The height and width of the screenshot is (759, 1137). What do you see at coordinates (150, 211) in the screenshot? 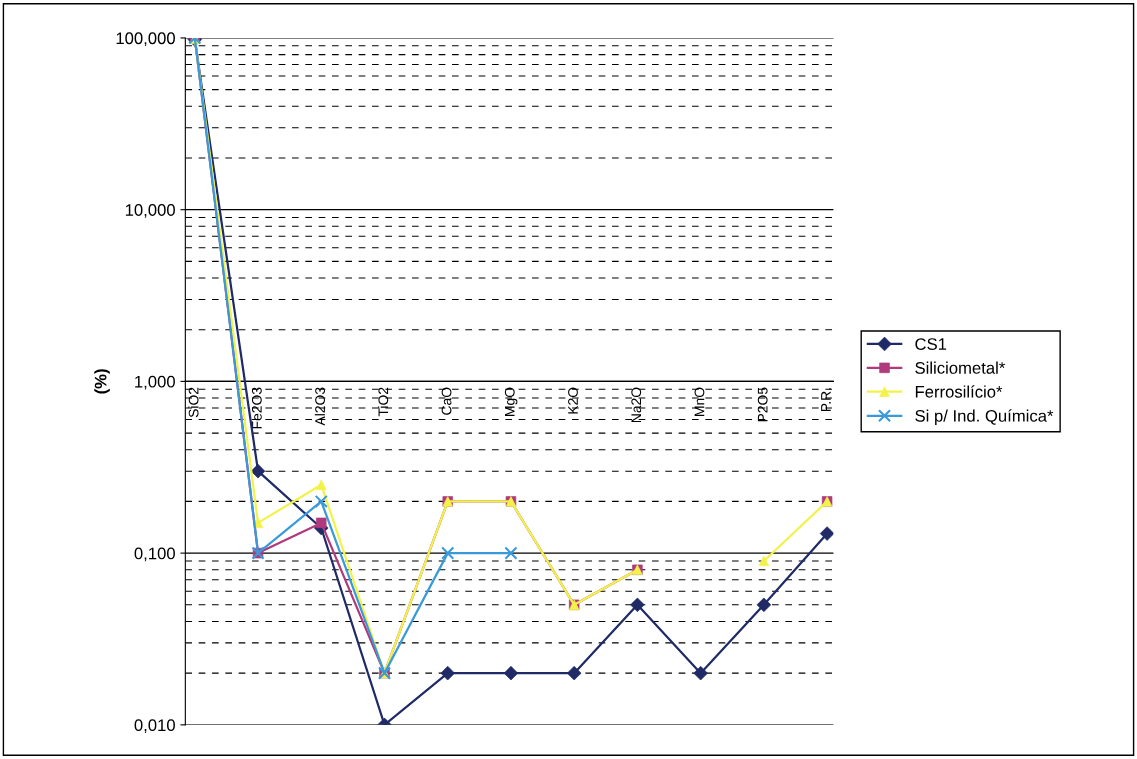
I see `y-tick-label: 10,000` at bounding box center [150, 211].